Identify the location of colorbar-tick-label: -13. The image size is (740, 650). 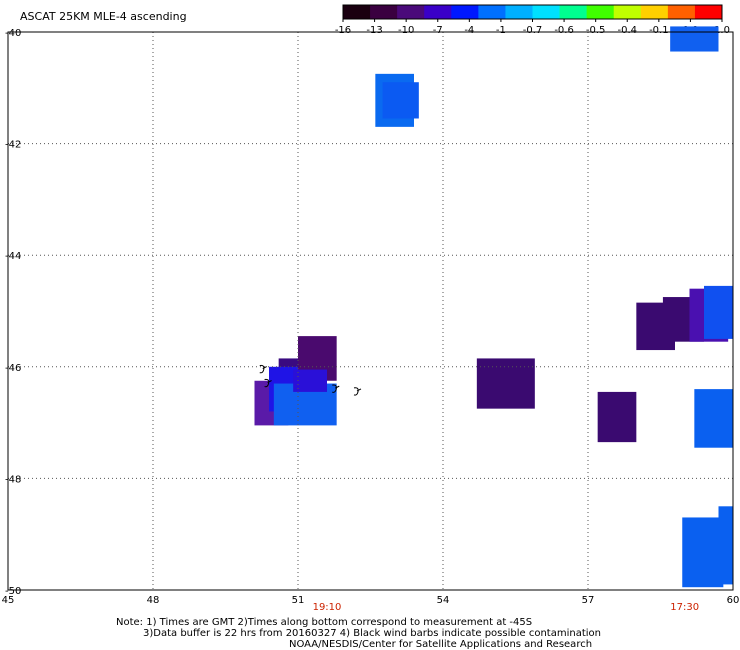
(374, 30).